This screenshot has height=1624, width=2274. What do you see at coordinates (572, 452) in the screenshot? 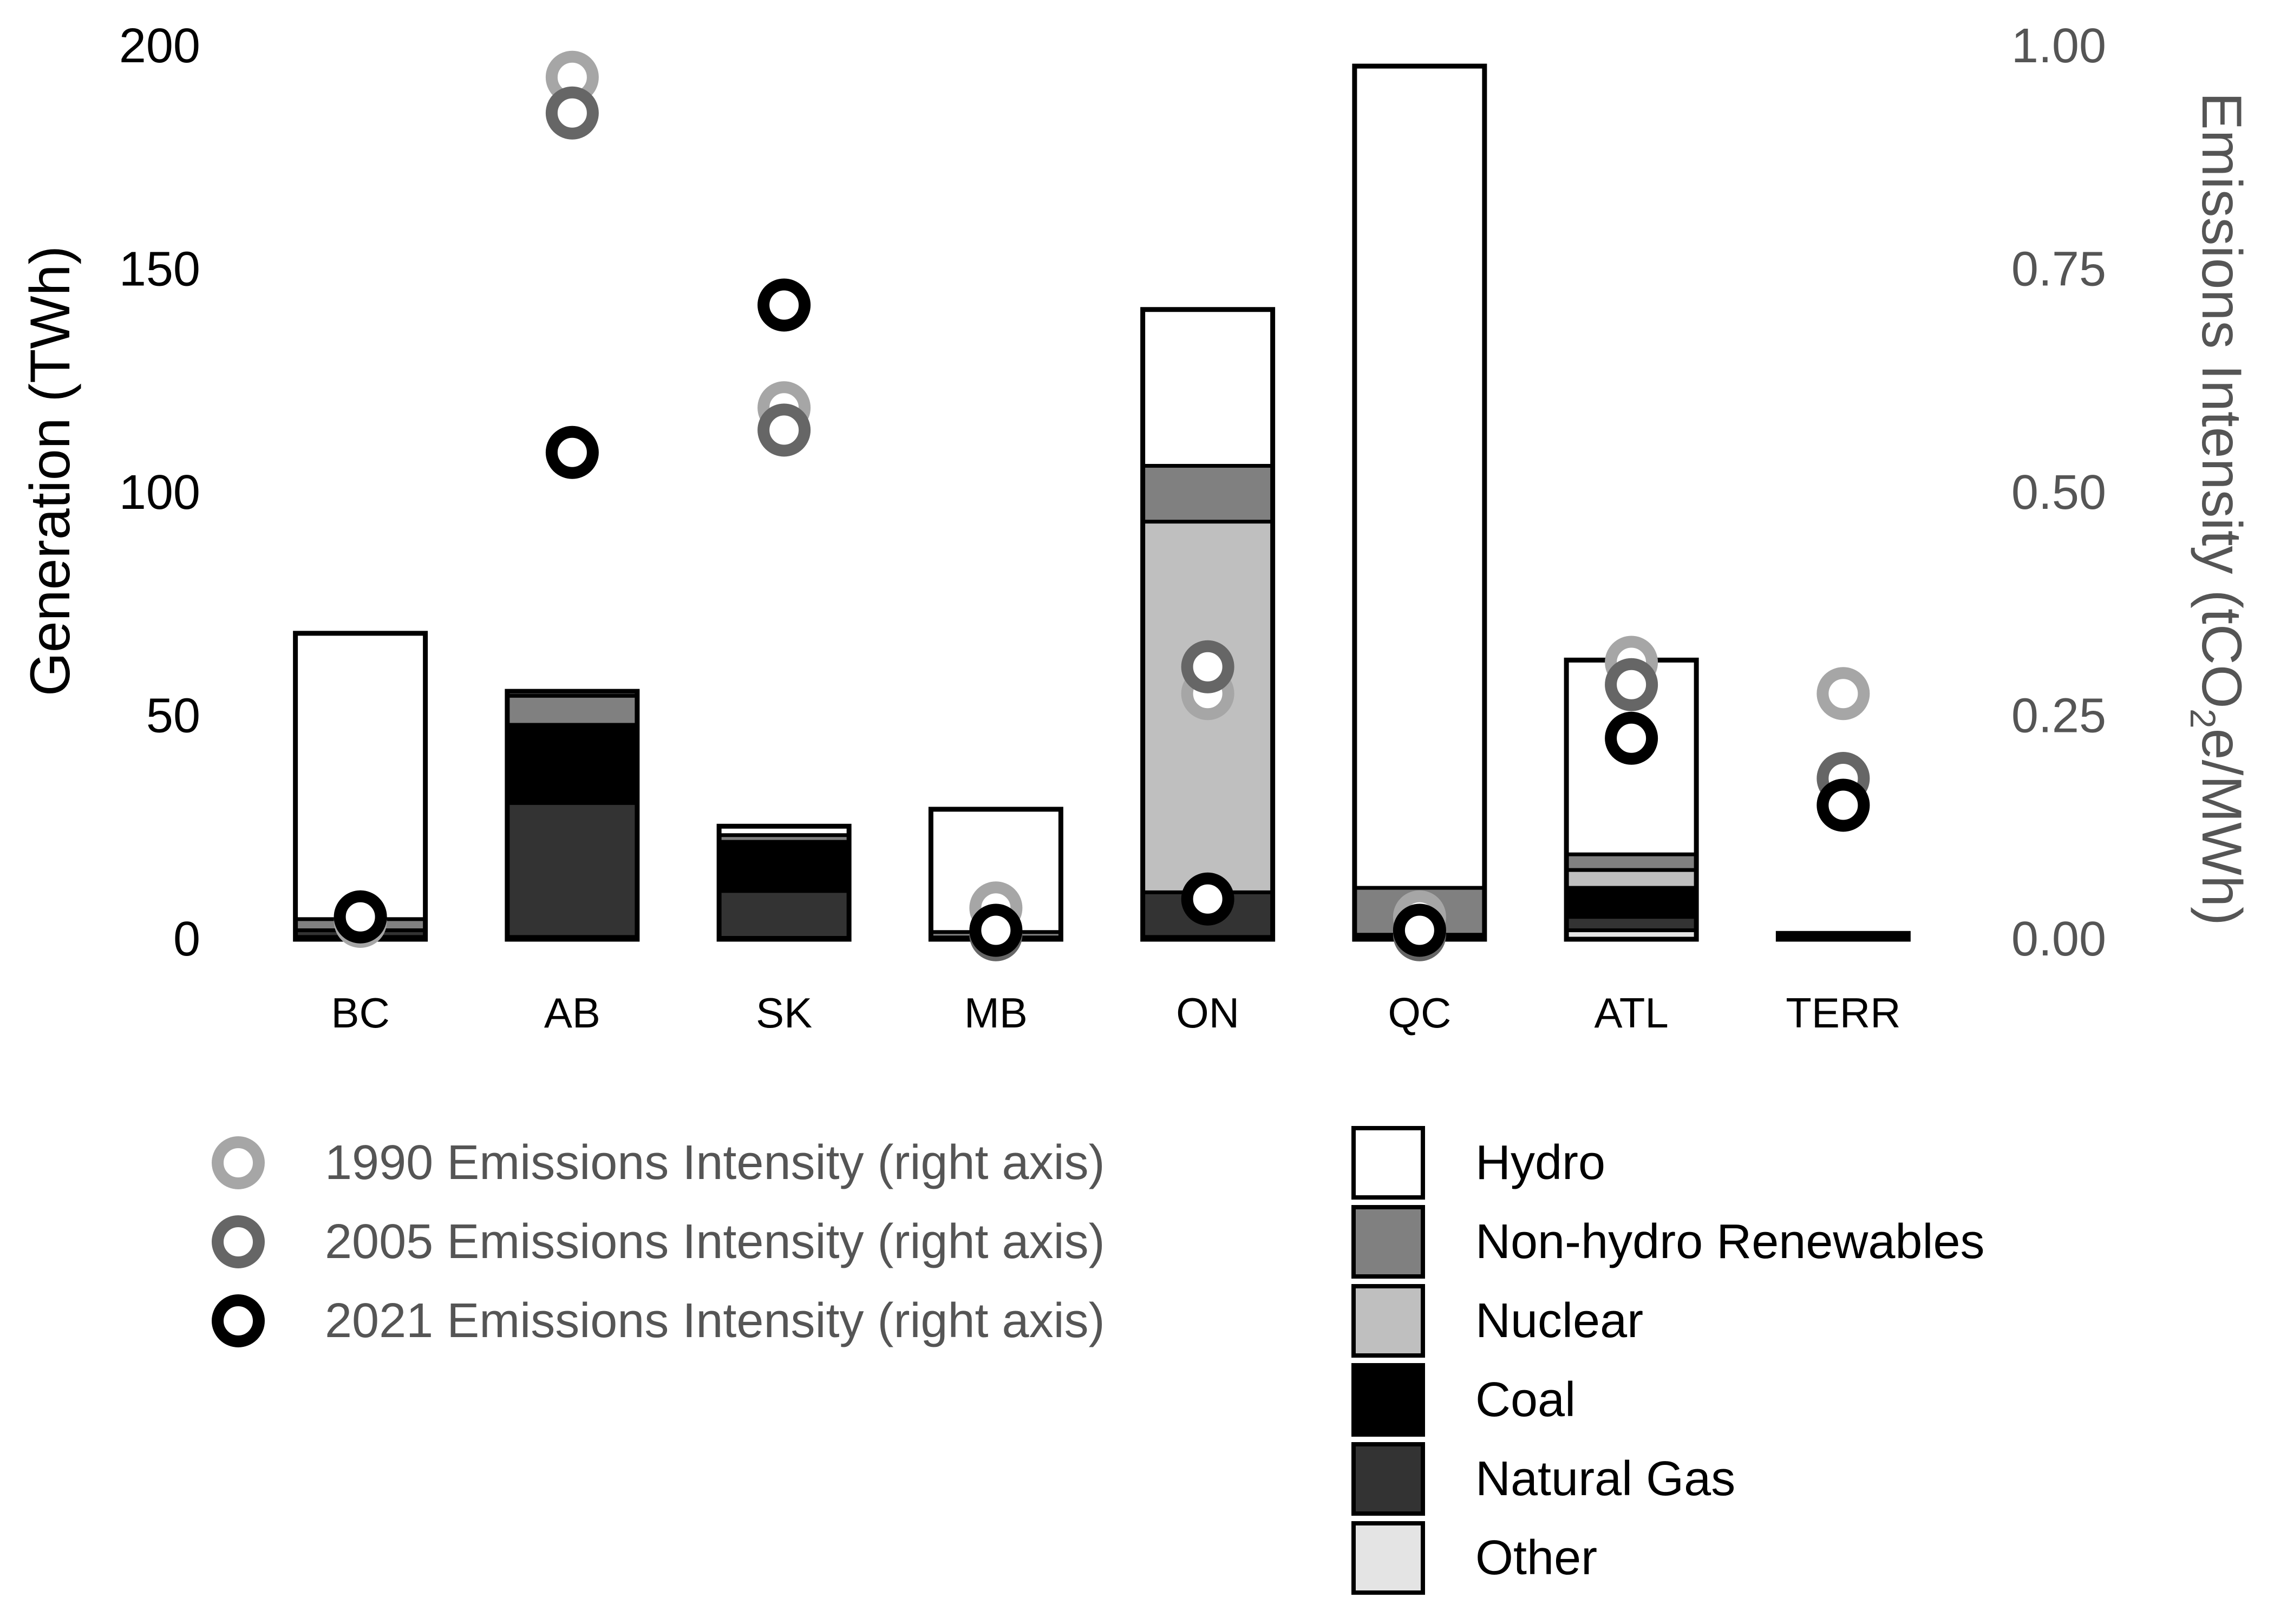
I see `intensity-point-ab-2021` at bounding box center [572, 452].